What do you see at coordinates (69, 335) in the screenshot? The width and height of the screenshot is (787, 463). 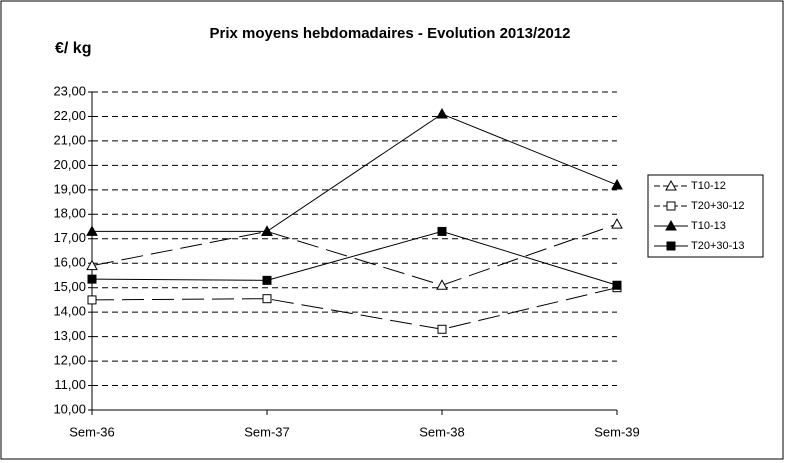 I see `y-tick-label: 13,00` at bounding box center [69, 335].